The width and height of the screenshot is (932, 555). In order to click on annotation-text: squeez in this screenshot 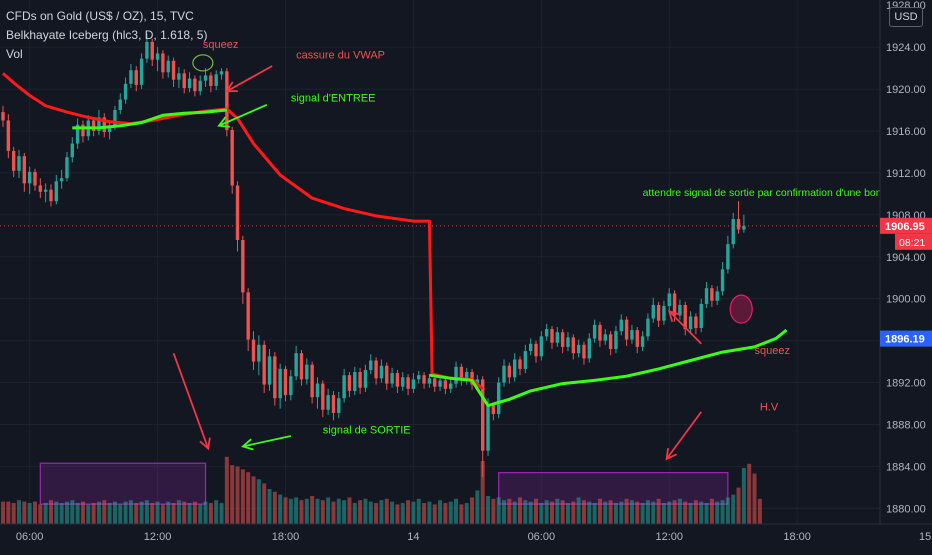, I will do `click(220, 45)`.